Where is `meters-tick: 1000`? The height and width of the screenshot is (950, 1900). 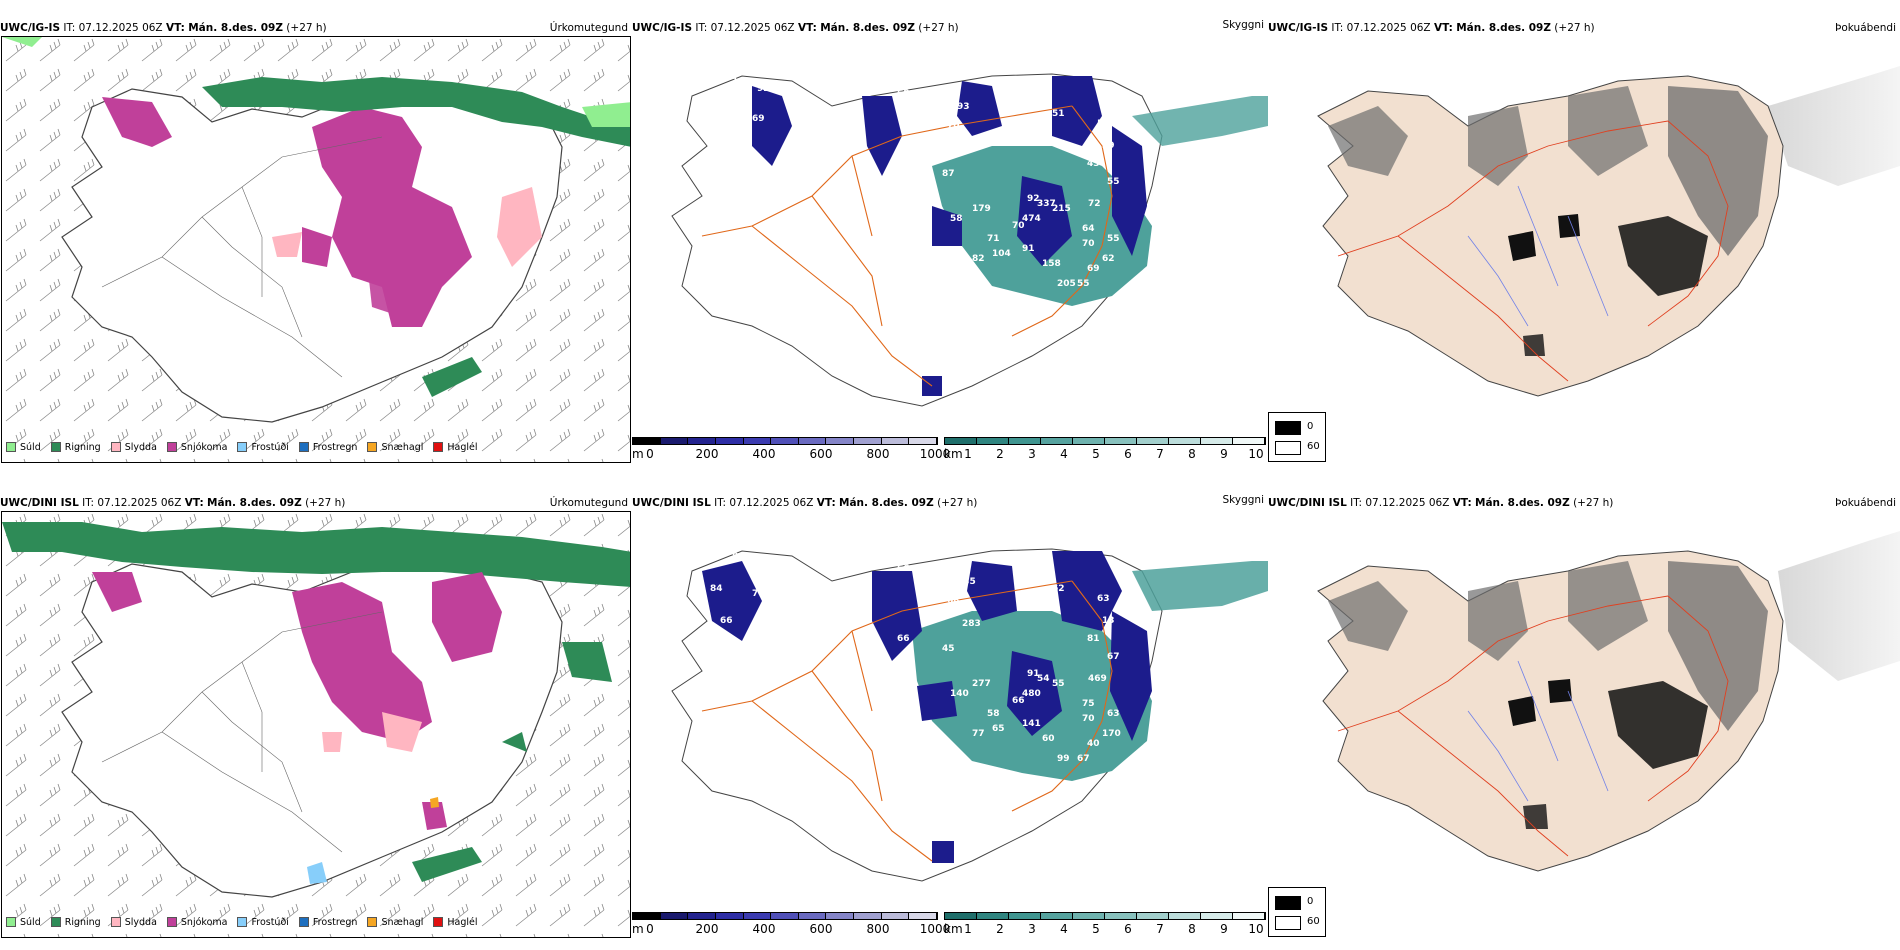
meters-tick: 1000 is located at coordinates (935, 929).